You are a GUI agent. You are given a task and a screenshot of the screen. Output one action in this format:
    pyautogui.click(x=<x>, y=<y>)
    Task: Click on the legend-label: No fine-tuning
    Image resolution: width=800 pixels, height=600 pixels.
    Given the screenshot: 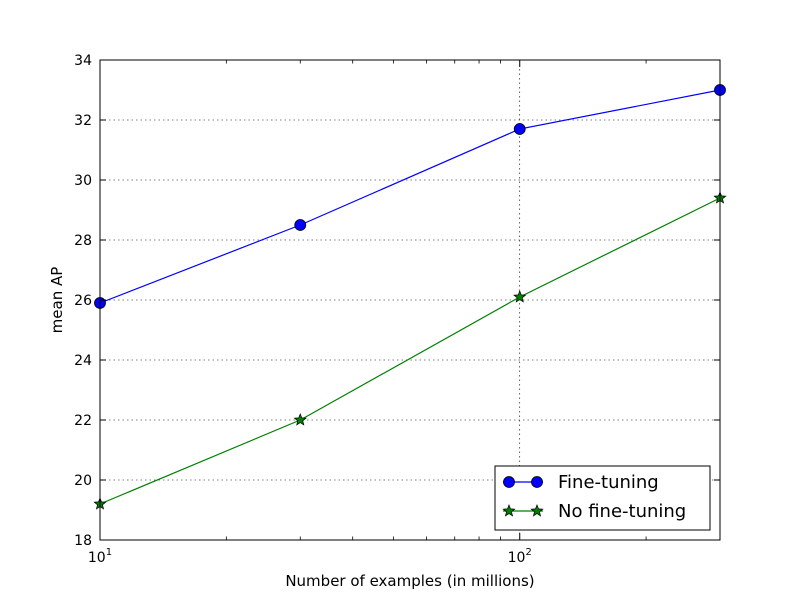 What is the action you would take?
    pyautogui.click(x=622, y=511)
    